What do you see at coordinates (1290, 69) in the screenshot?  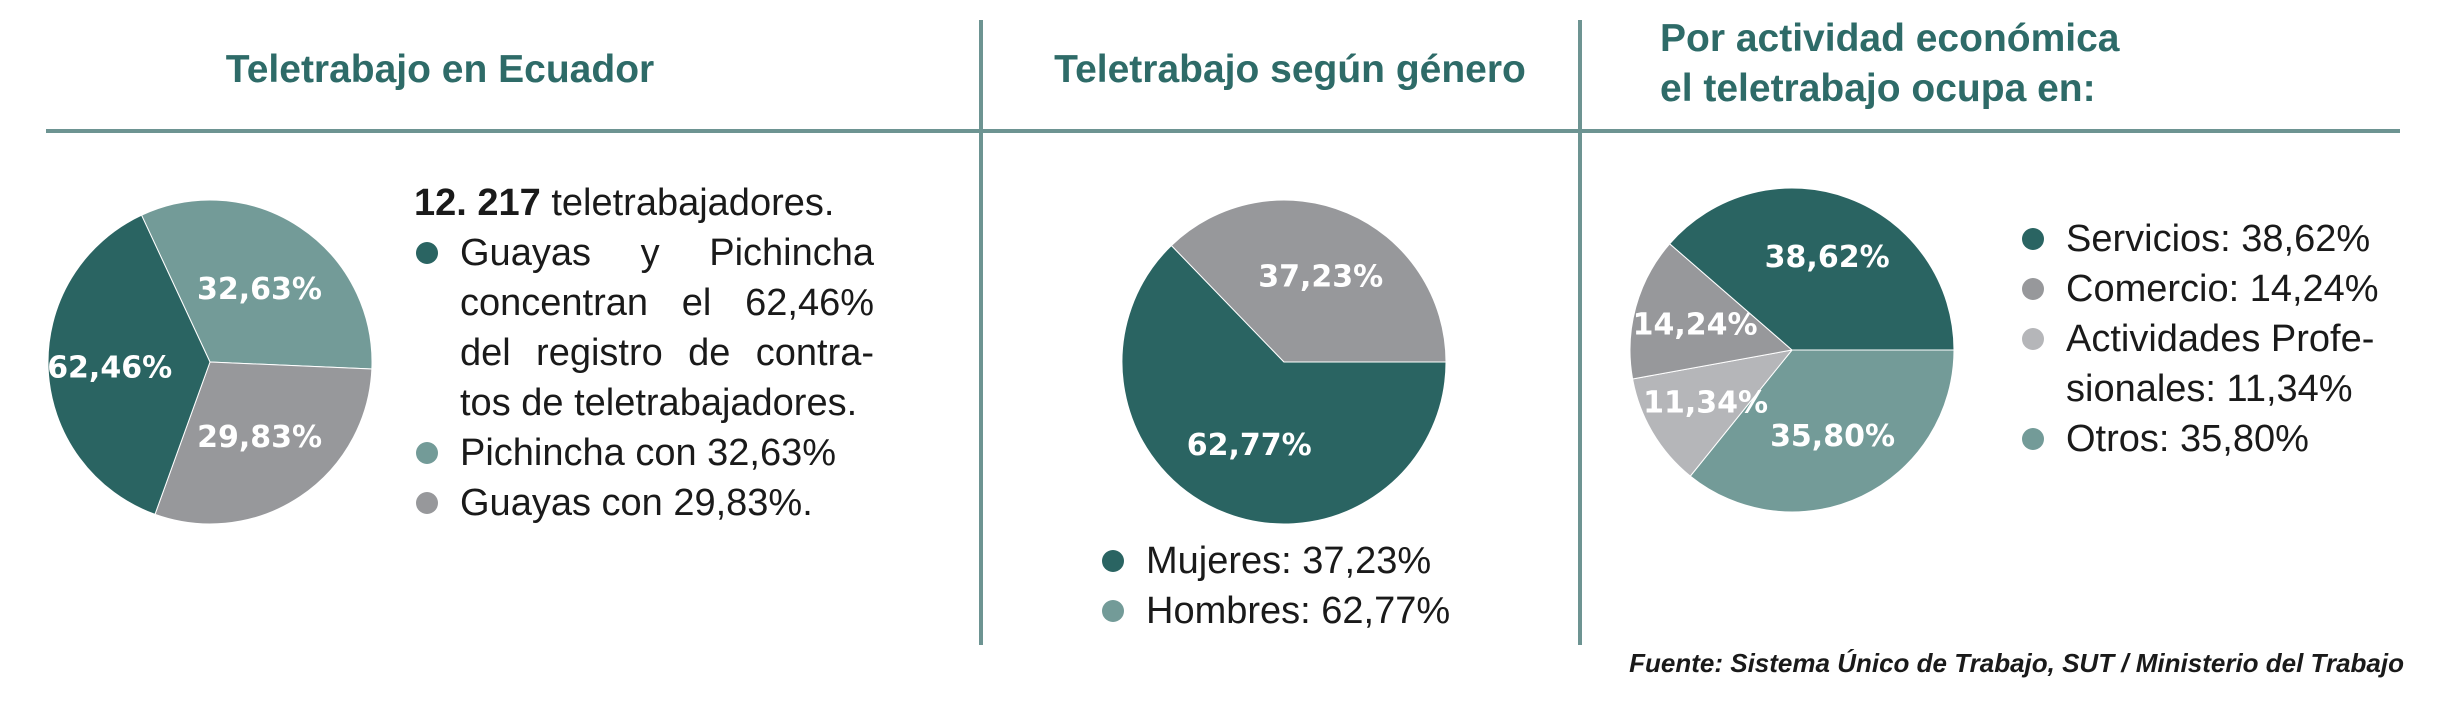 I see `section2-title: Teletrabajo según género` at bounding box center [1290, 69].